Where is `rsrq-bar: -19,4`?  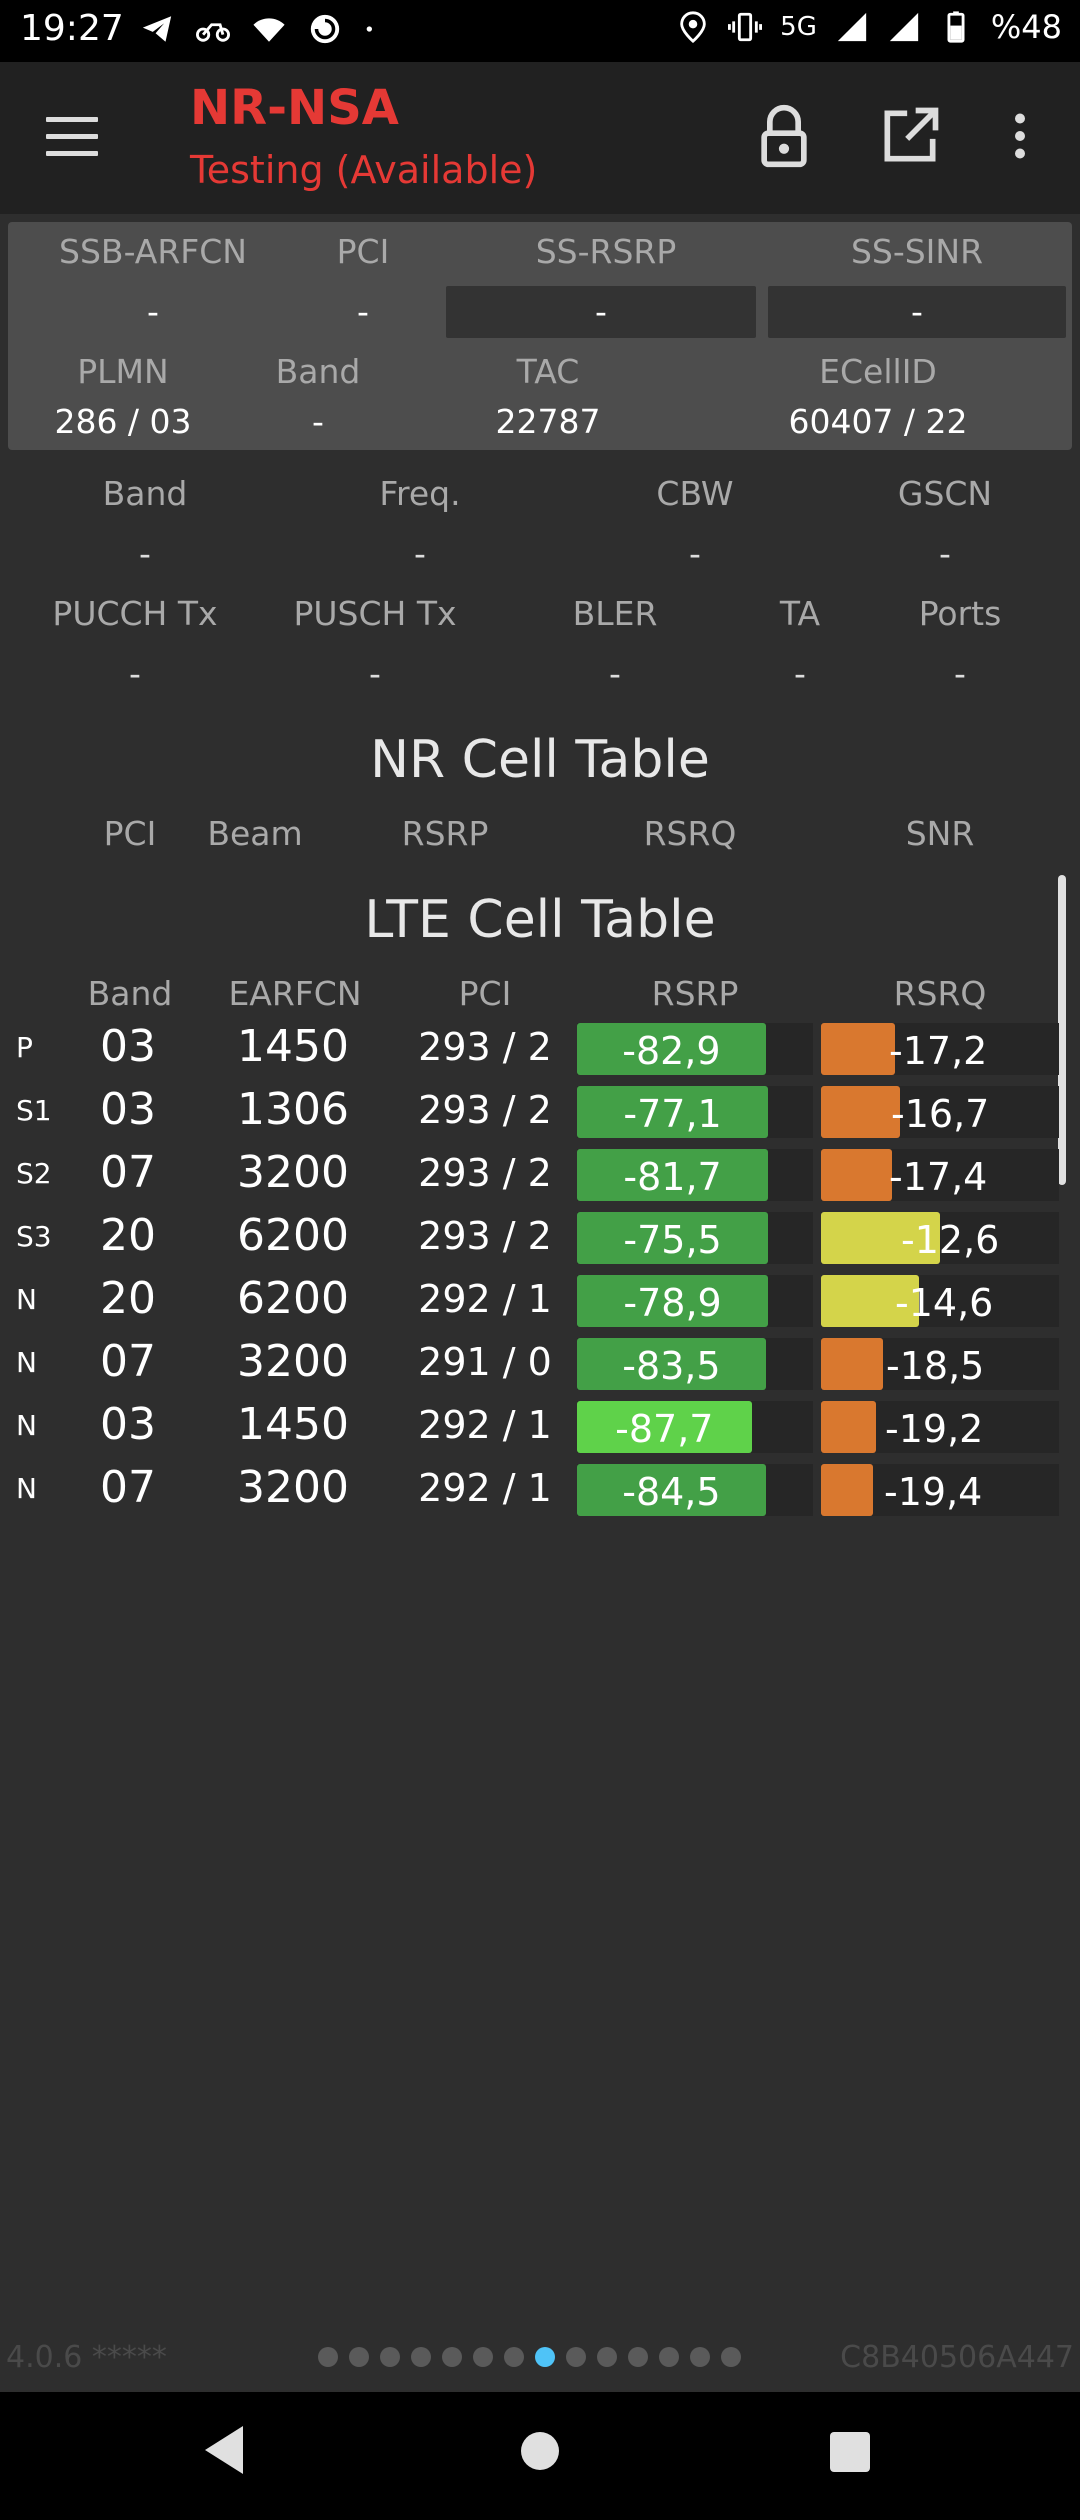
rsrq-bar: -19,4 is located at coordinates (940, 1490).